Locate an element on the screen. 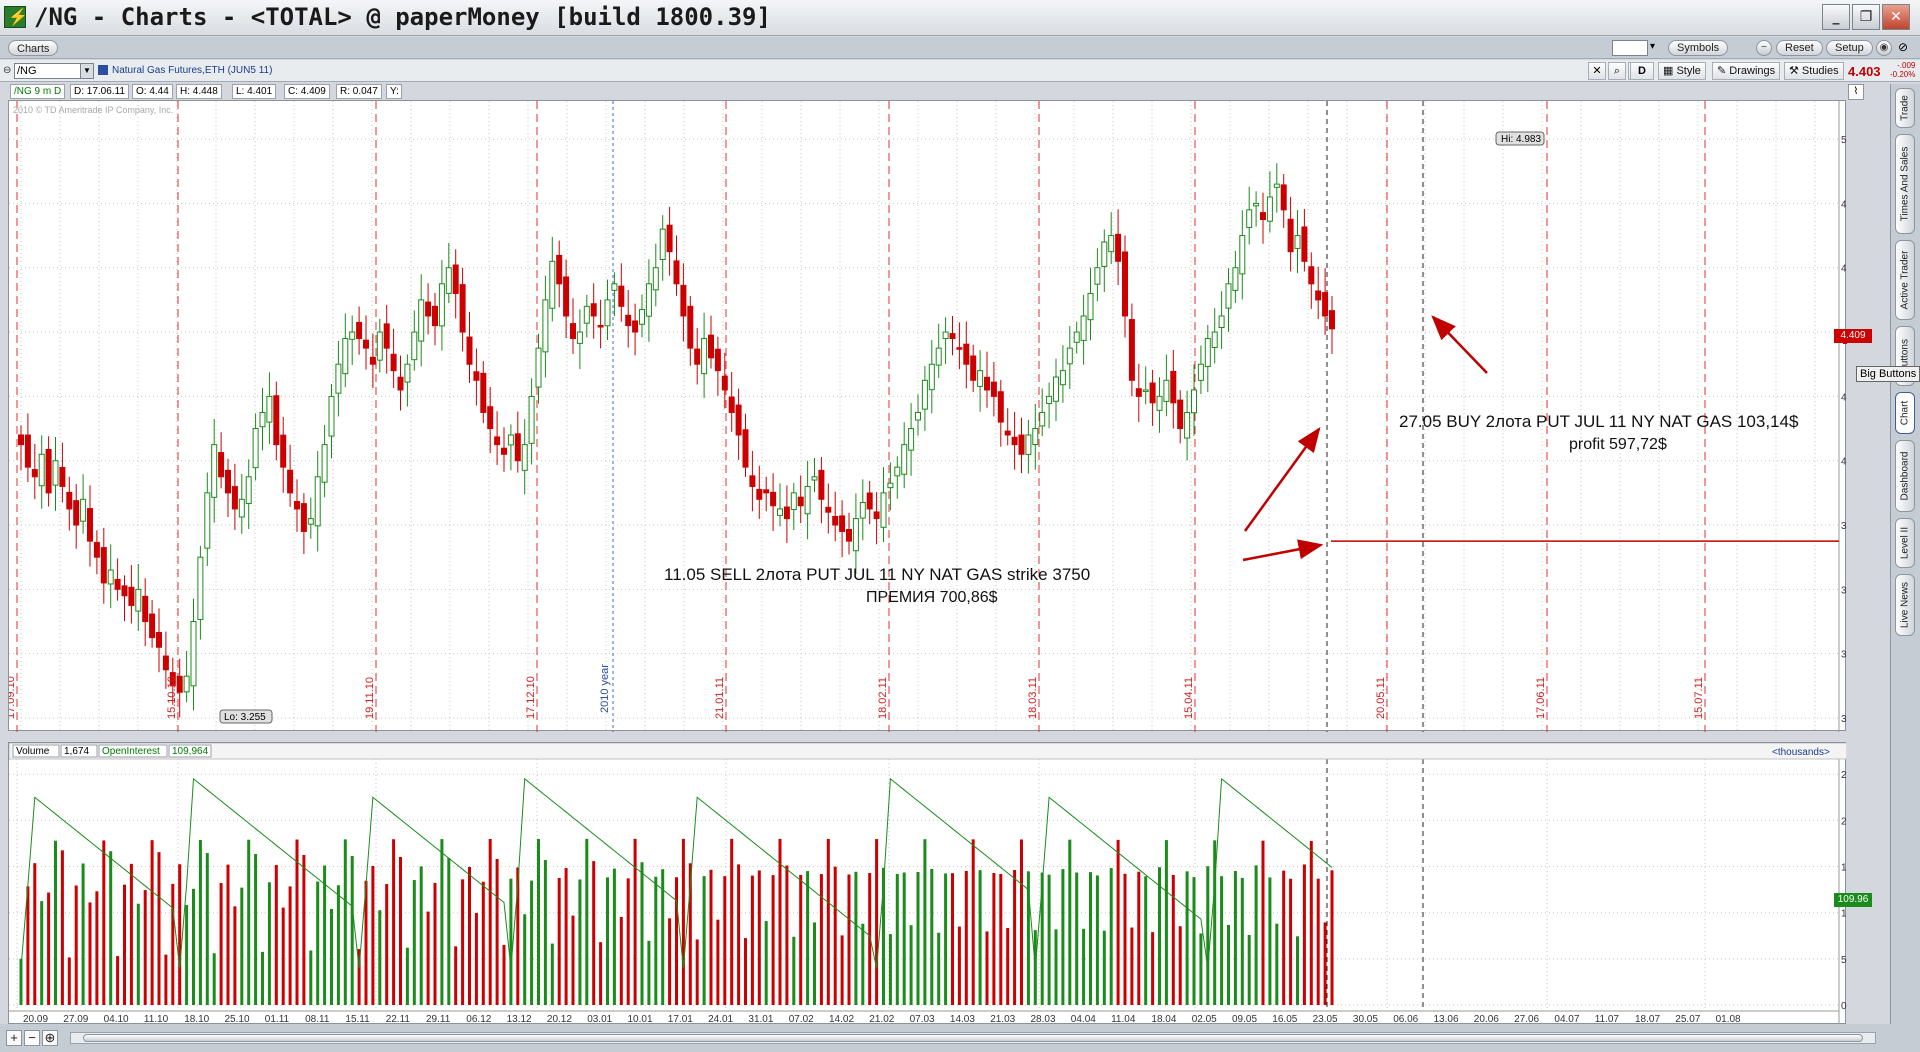 The image size is (1920, 1052). period-label: /NG 9 m D is located at coordinates (38, 91).